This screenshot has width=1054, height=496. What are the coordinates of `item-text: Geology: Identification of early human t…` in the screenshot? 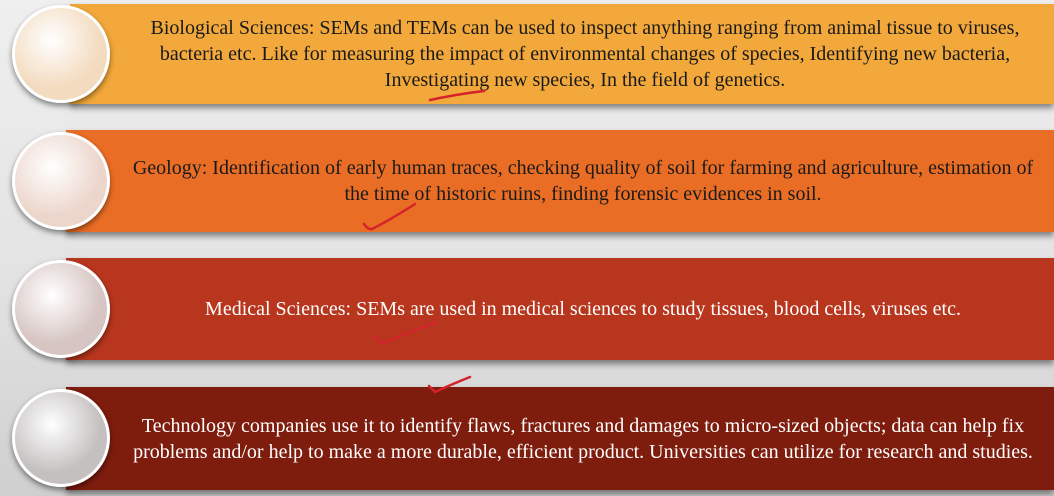 It's located at (583, 181).